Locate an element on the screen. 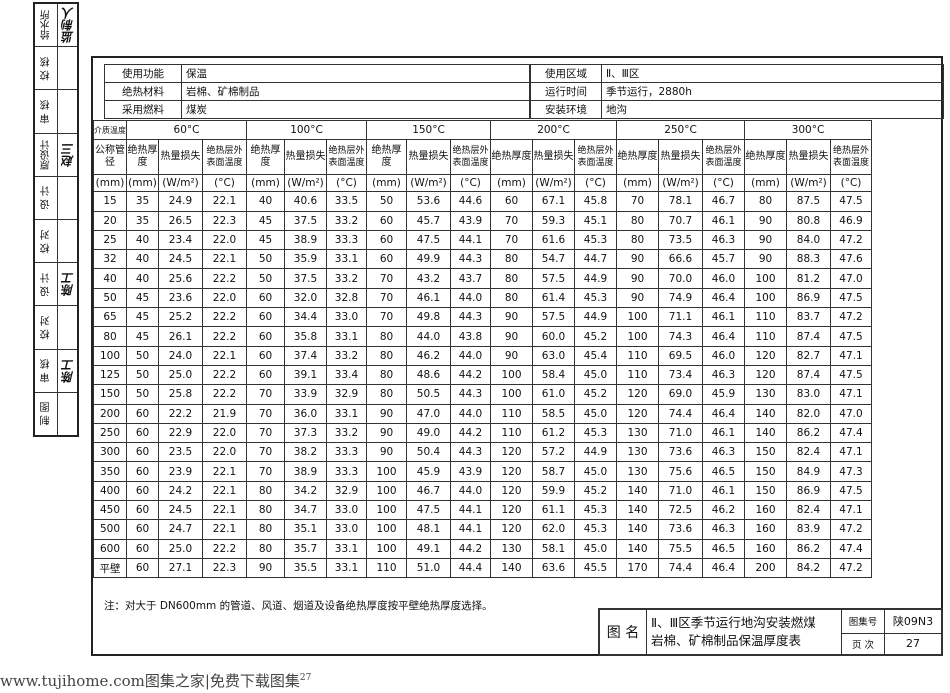 The width and height of the screenshot is (950, 693). value-cell: 47.5 is located at coordinates (851, 298).